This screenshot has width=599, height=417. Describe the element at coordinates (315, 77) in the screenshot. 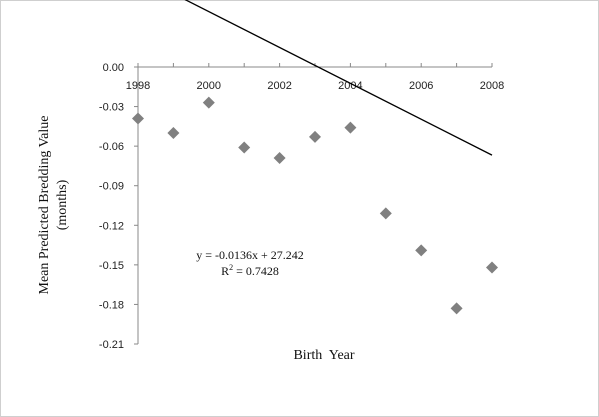

I see `x-ticks: 1998 2000 2002 2004 2006 2008` at that location.